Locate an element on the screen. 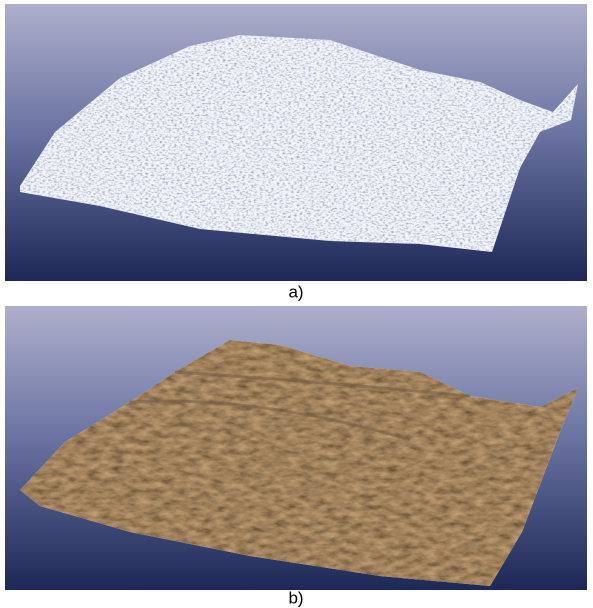 Image resolution: width=593 pixels, height=608 pixels. caption: b) is located at coordinates (295, 597).